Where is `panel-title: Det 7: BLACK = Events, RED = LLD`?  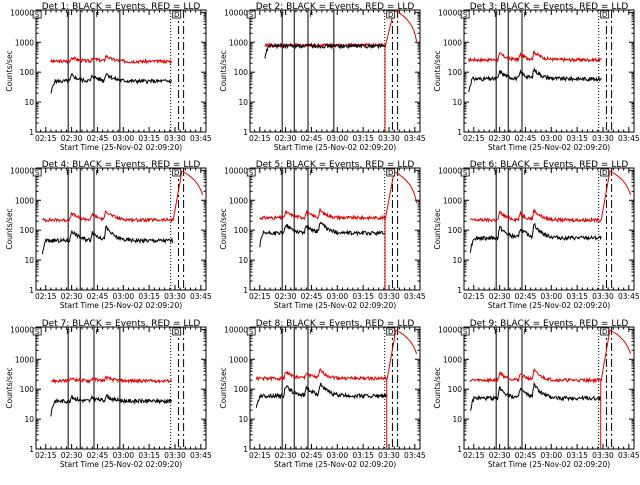
panel-title: Det 7: BLACK = Events, RED = LLD is located at coordinates (121, 324).